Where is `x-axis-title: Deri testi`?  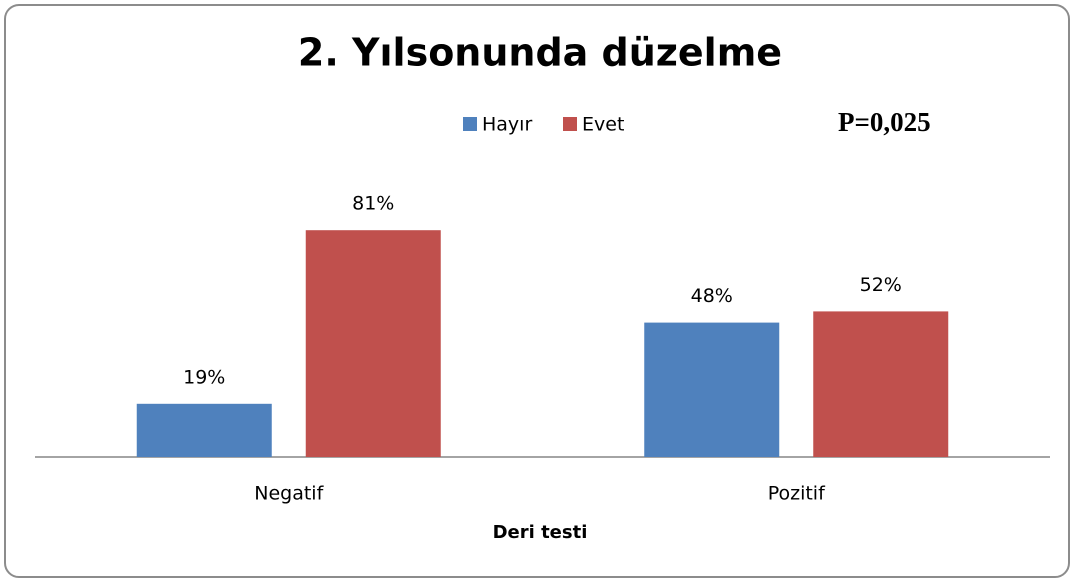
x-axis-title: Deri testi is located at coordinates (540, 532).